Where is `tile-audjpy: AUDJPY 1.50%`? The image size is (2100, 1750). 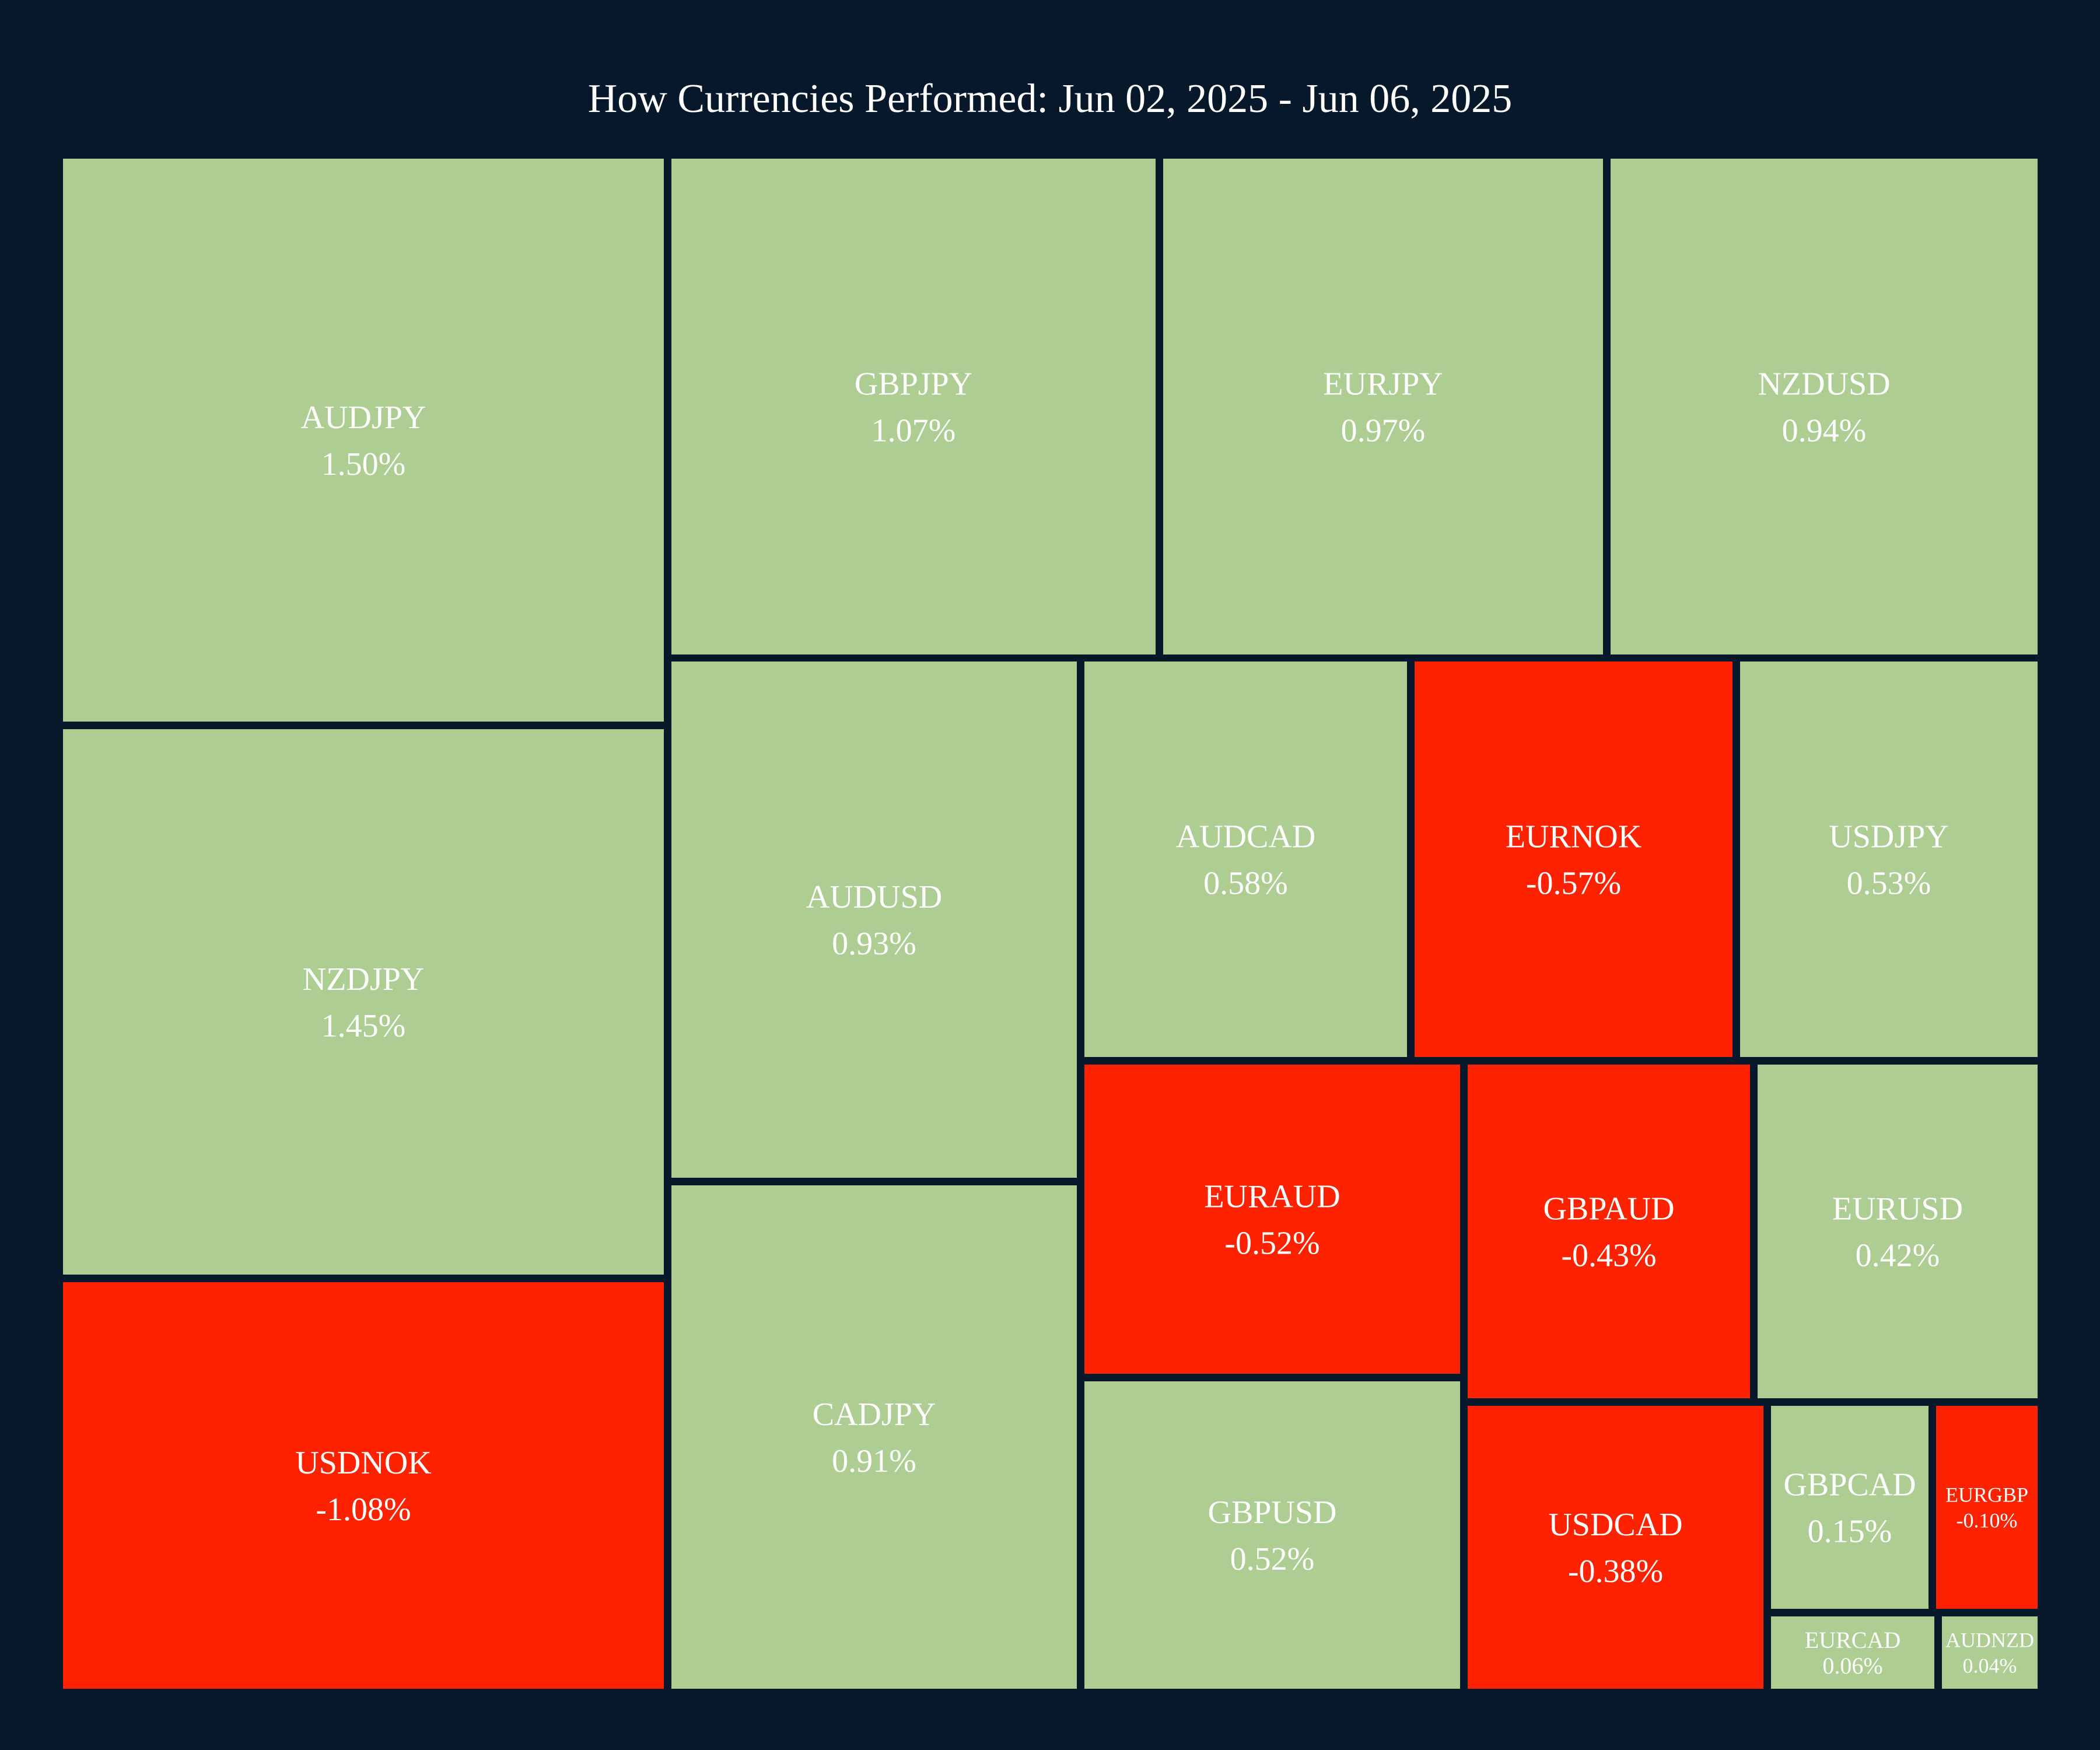
tile-audjpy: AUDJPY 1.50% is located at coordinates (363, 440).